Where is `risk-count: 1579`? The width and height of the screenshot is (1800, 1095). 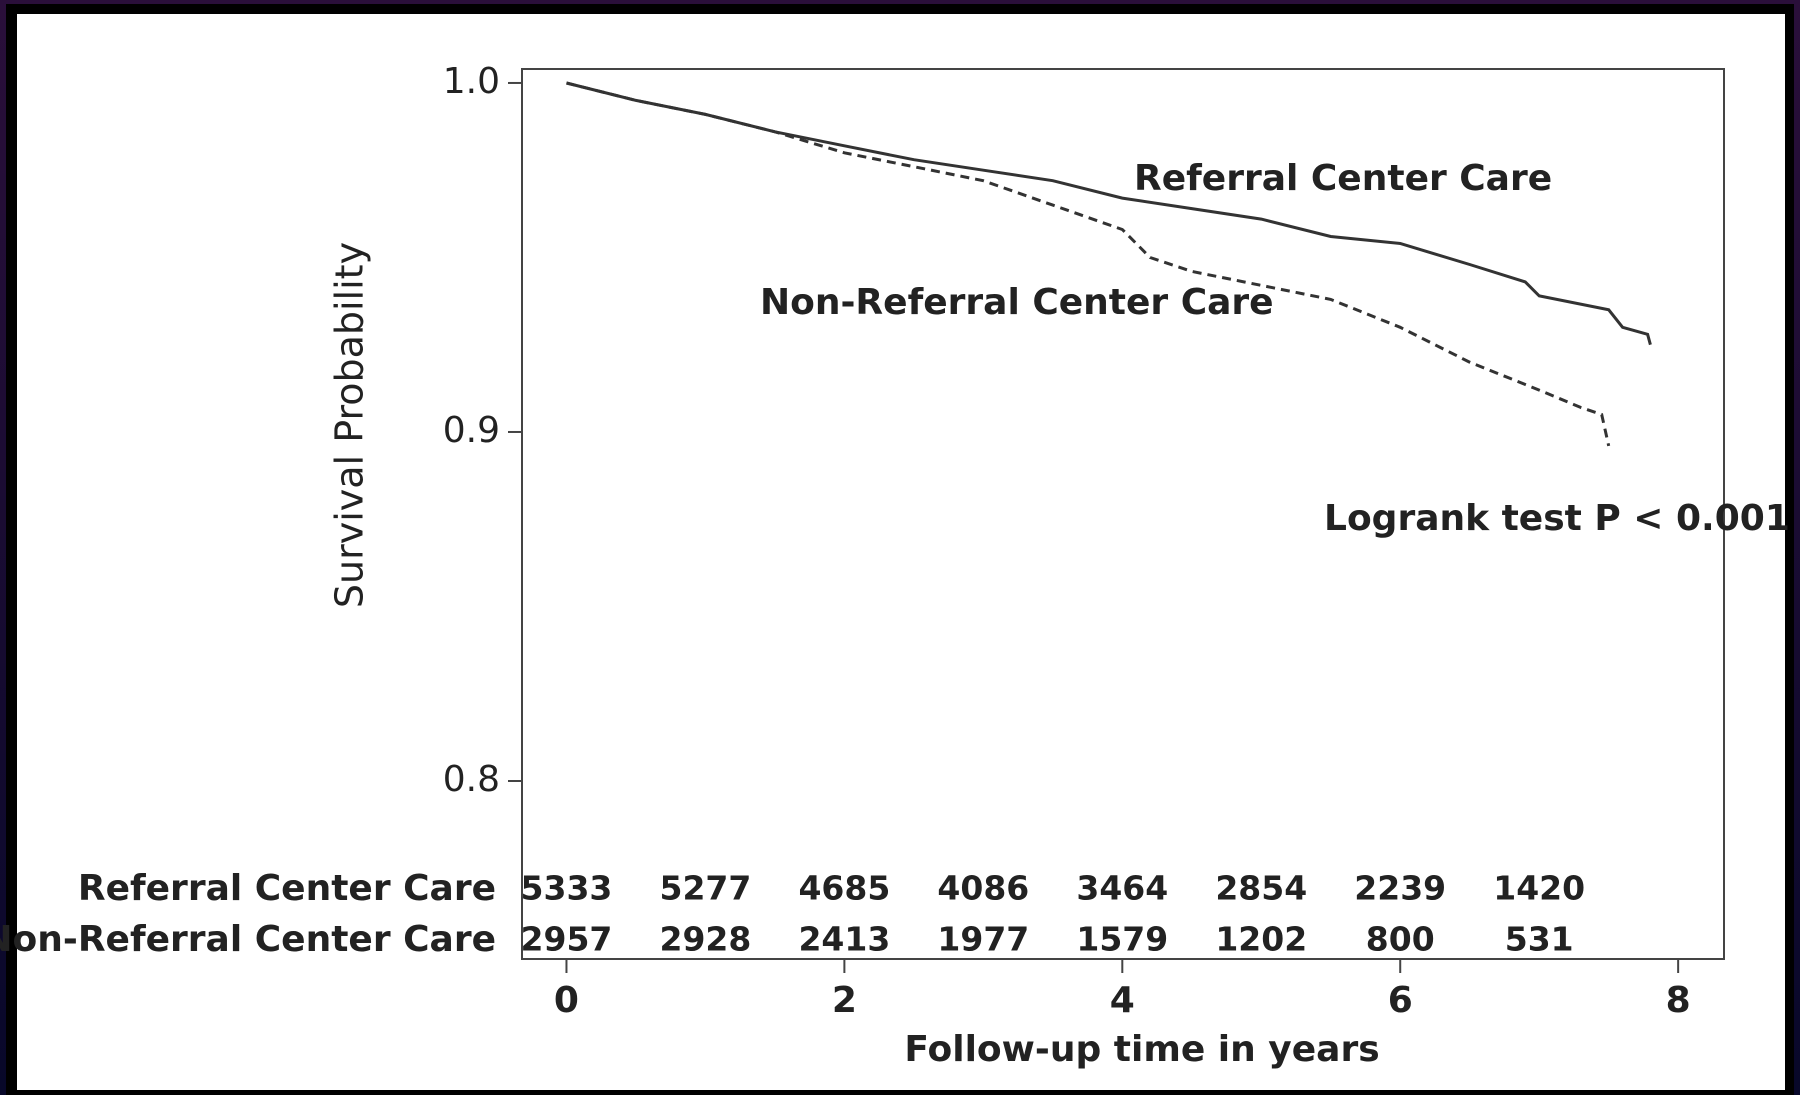 risk-count: 1579 is located at coordinates (1122, 939).